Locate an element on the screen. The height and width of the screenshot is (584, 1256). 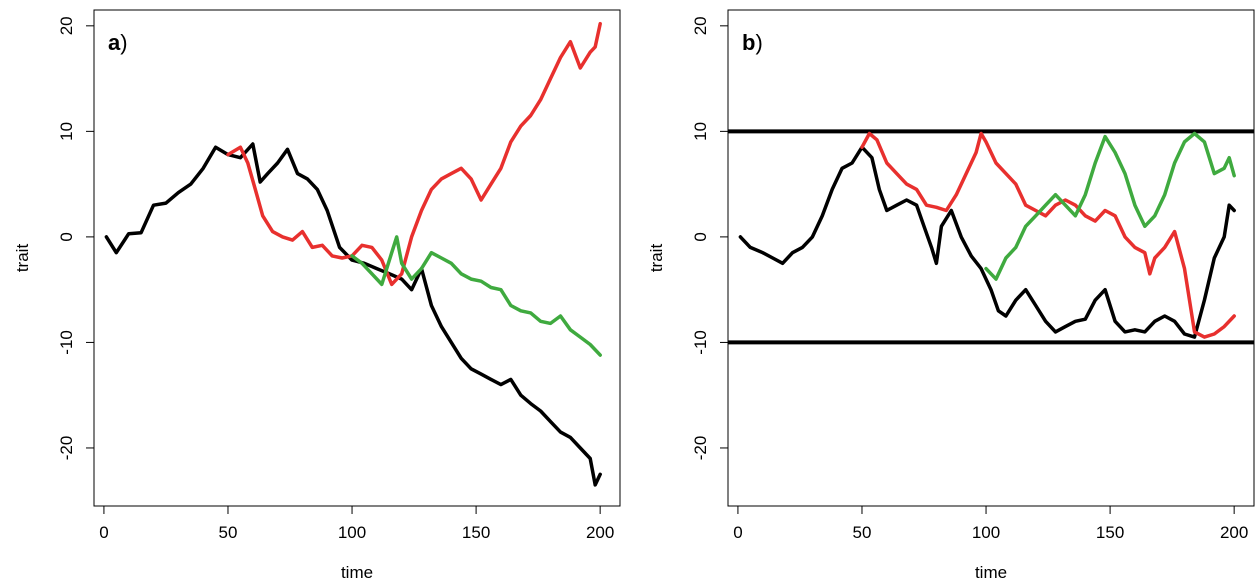
panel-label: b) is located at coordinates (752, 42).